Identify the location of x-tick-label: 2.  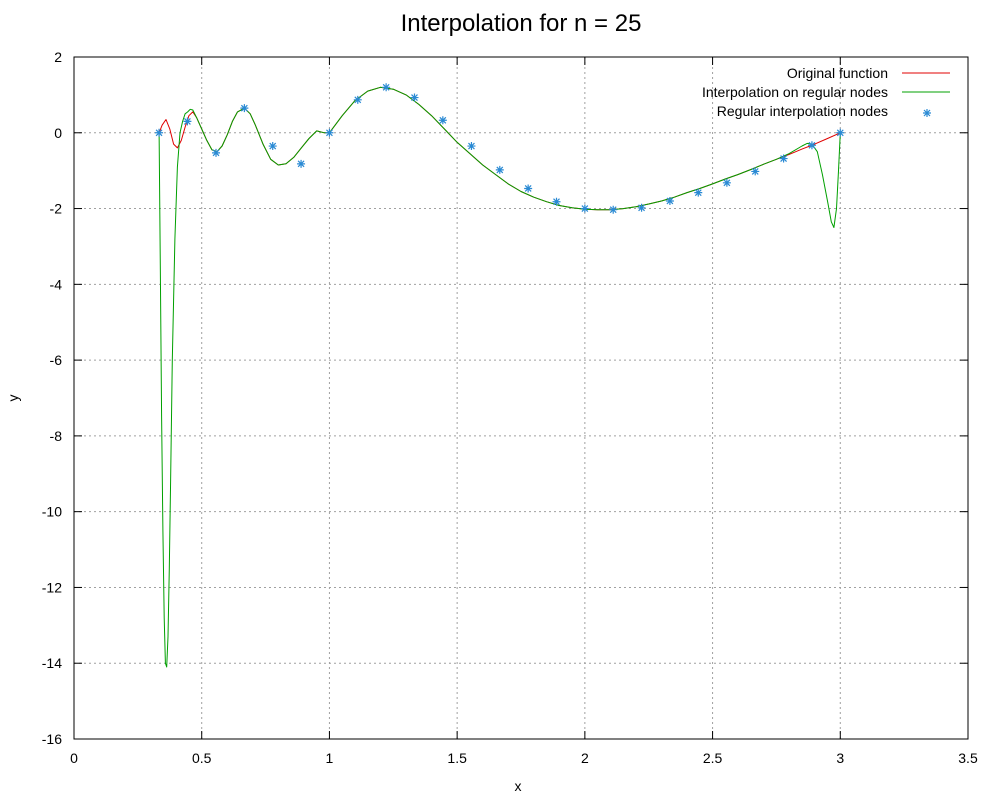
(585, 758).